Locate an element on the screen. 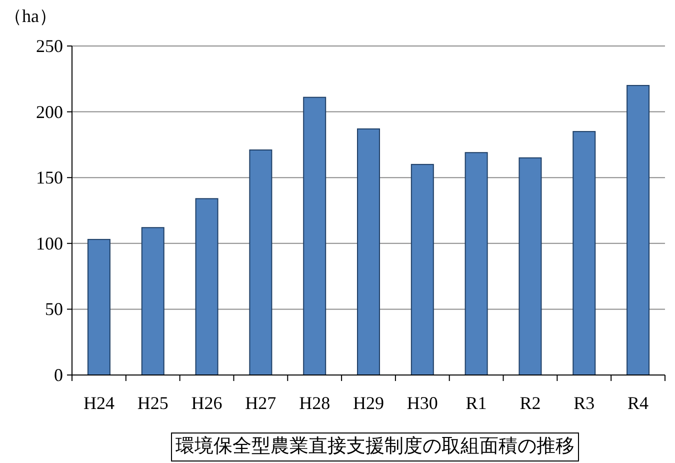  y-tick-label: 150 is located at coordinates (49, 178).